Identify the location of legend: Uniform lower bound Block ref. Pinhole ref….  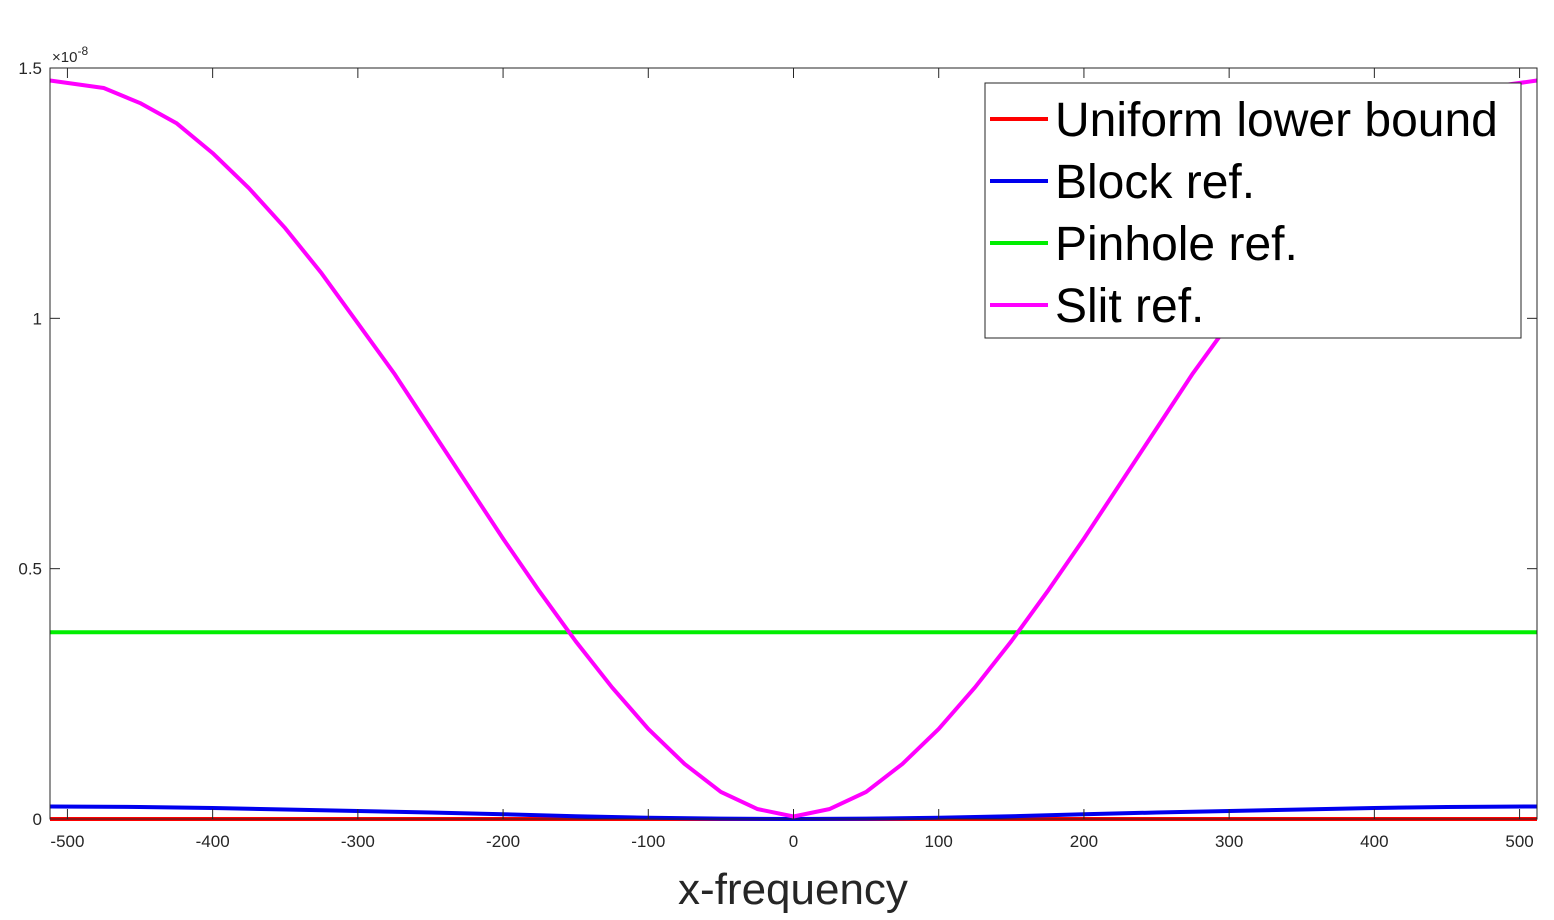
(1253, 210).